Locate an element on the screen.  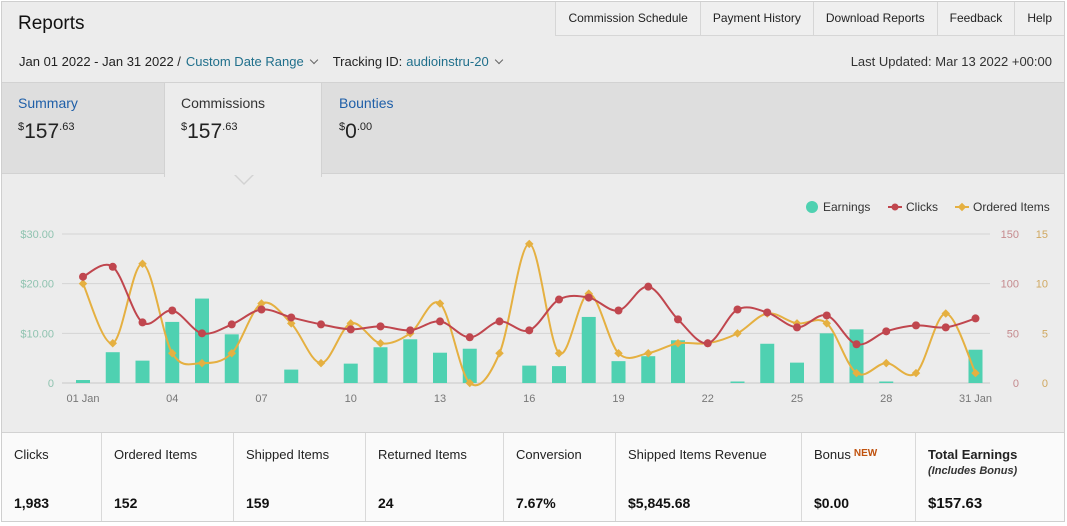
x-tick-label: 10 is located at coordinates (351, 399).